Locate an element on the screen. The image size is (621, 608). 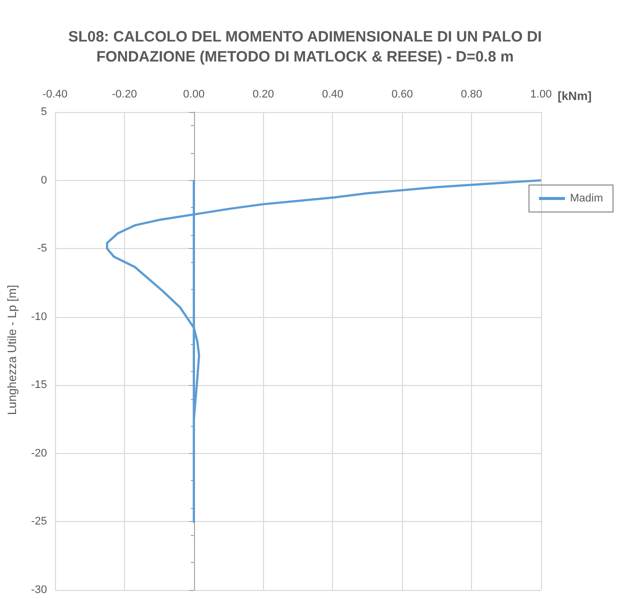
y-tick-label: -30 is located at coordinates (39, 590).